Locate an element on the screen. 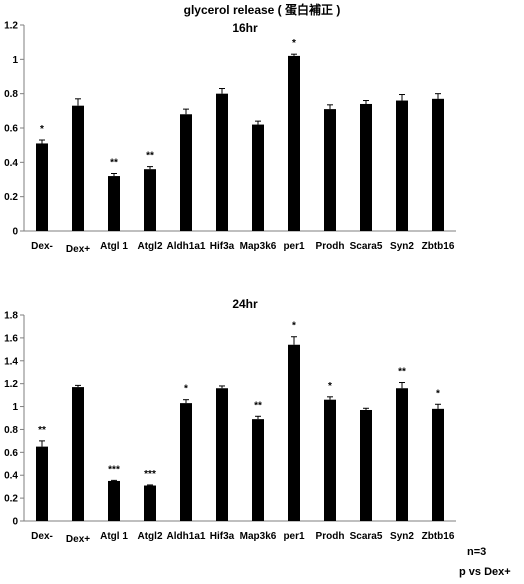  y-tick-label: 1.4 is located at coordinates (11, 361).